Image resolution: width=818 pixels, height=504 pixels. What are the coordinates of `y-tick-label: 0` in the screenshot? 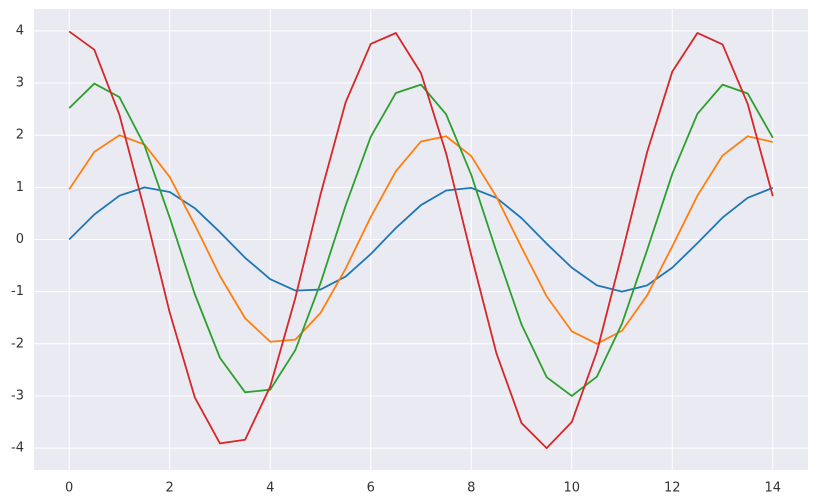 It's located at (20, 239).